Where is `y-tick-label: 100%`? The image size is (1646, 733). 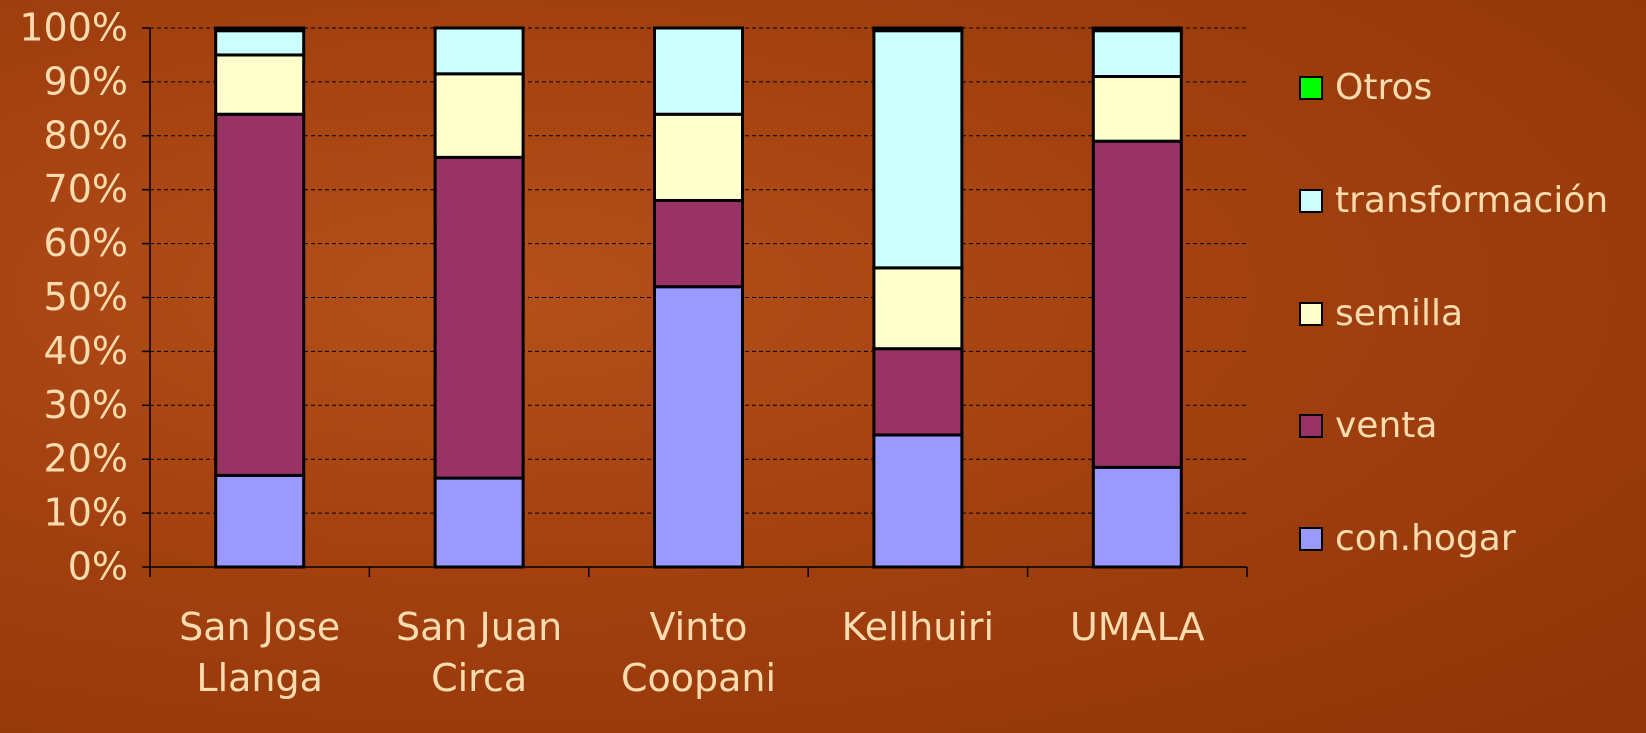
y-tick-label: 100% is located at coordinates (73, 28).